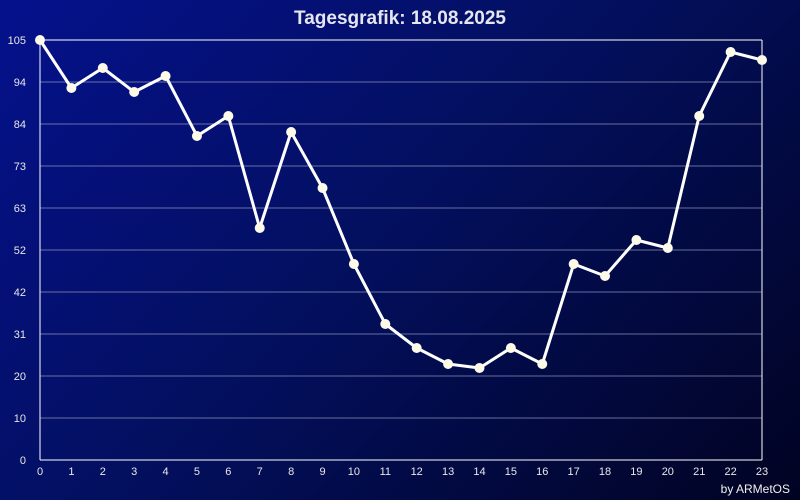  Describe the element at coordinates (260, 472) in the screenshot. I see `x-tick-label: 7` at that location.